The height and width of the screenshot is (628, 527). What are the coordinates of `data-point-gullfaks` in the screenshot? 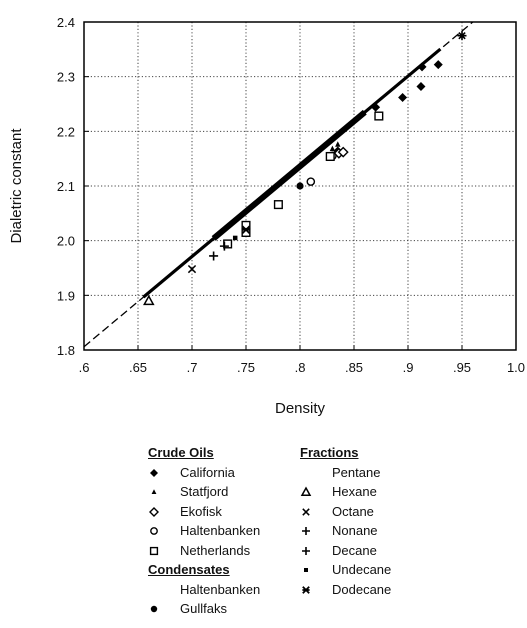 It's located at (300, 186).